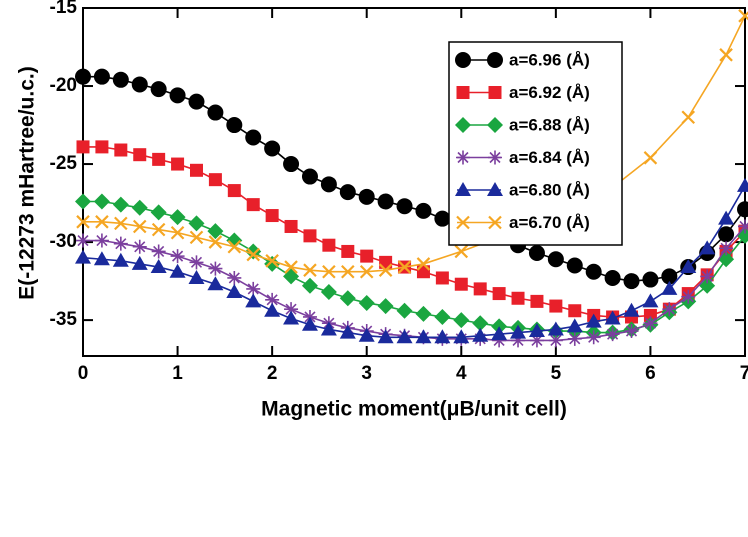 This screenshot has width=748, height=537. What do you see at coordinates (272, 373) in the screenshot?
I see `x-tick-label: 2` at bounding box center [272, 373].